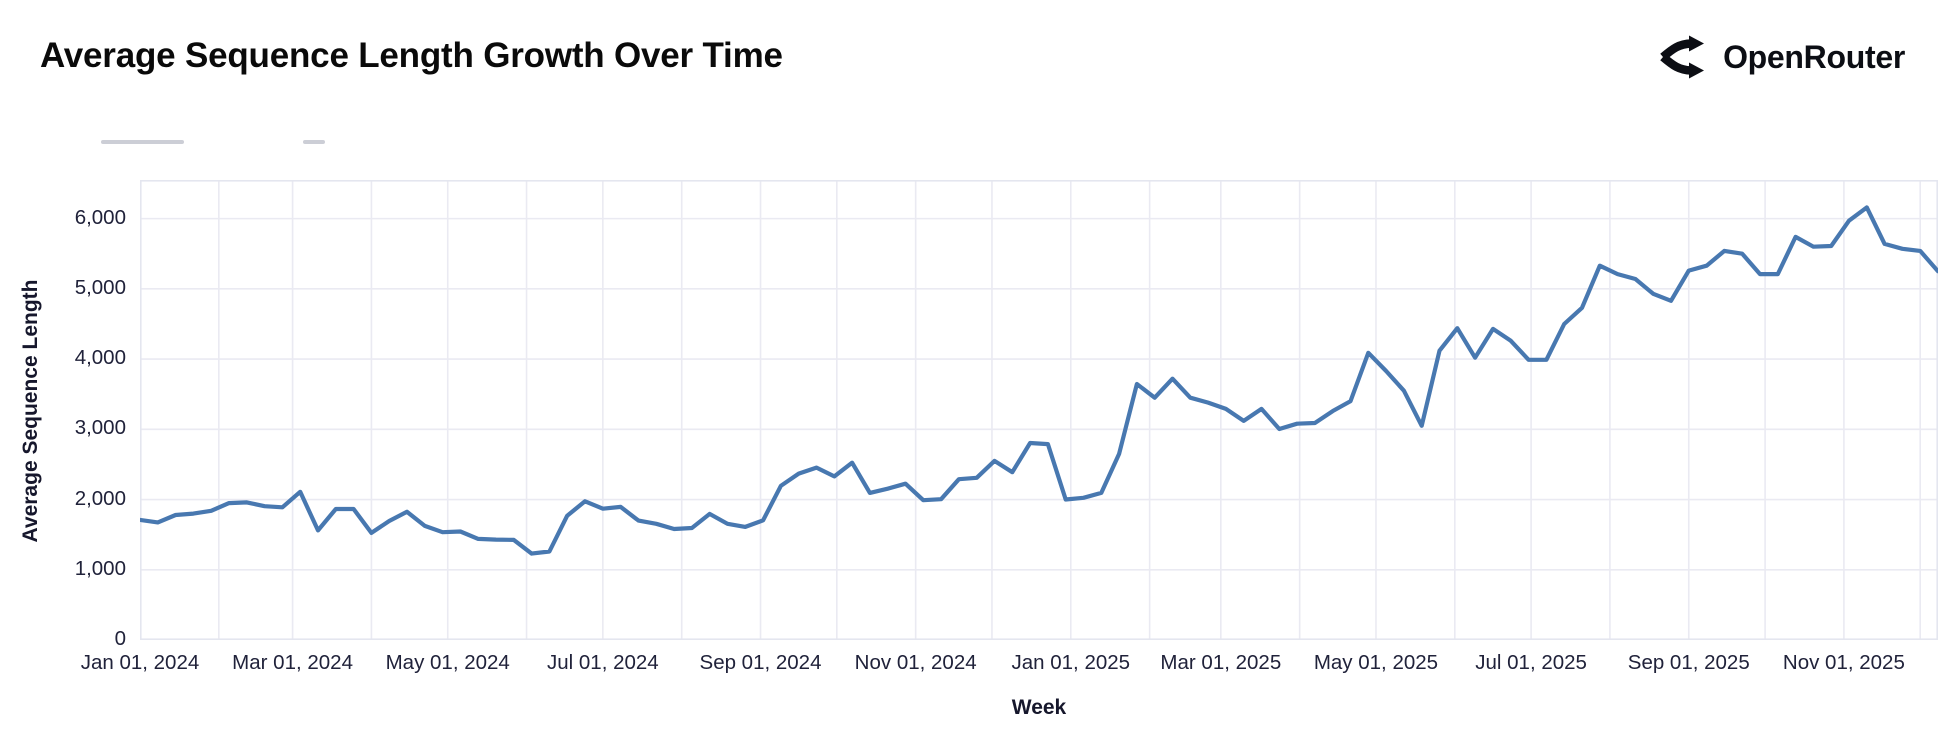 This screenshot has width=1938, height=732. I want to click on x-axis-title: Week, so click(1039, 707).